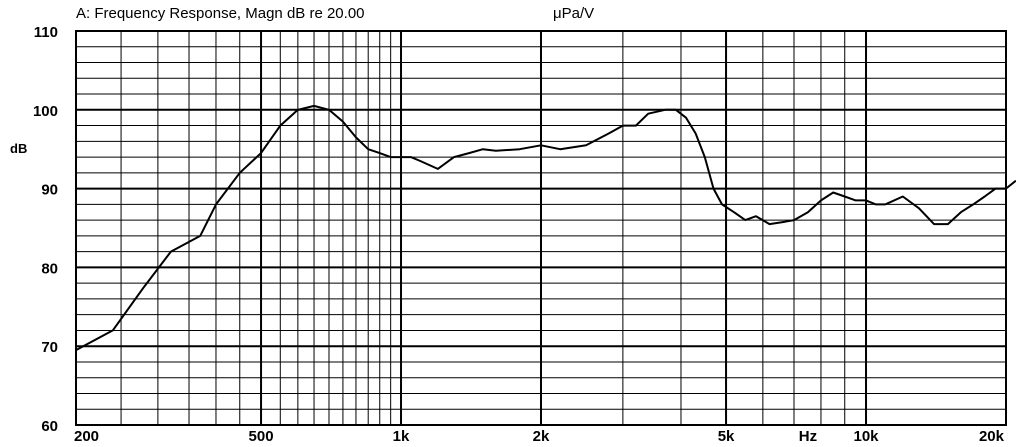  What do you see at coordinates (808, 436) in the screenshot?
I see `x-axis-label: Hz` at bounding box center [808, 436].